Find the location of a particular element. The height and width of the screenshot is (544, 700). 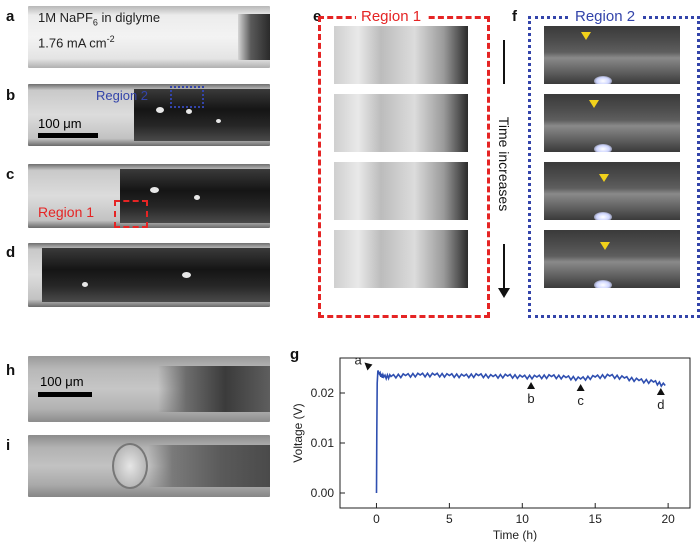

micrograph-i is located at coordinates (149, 466).